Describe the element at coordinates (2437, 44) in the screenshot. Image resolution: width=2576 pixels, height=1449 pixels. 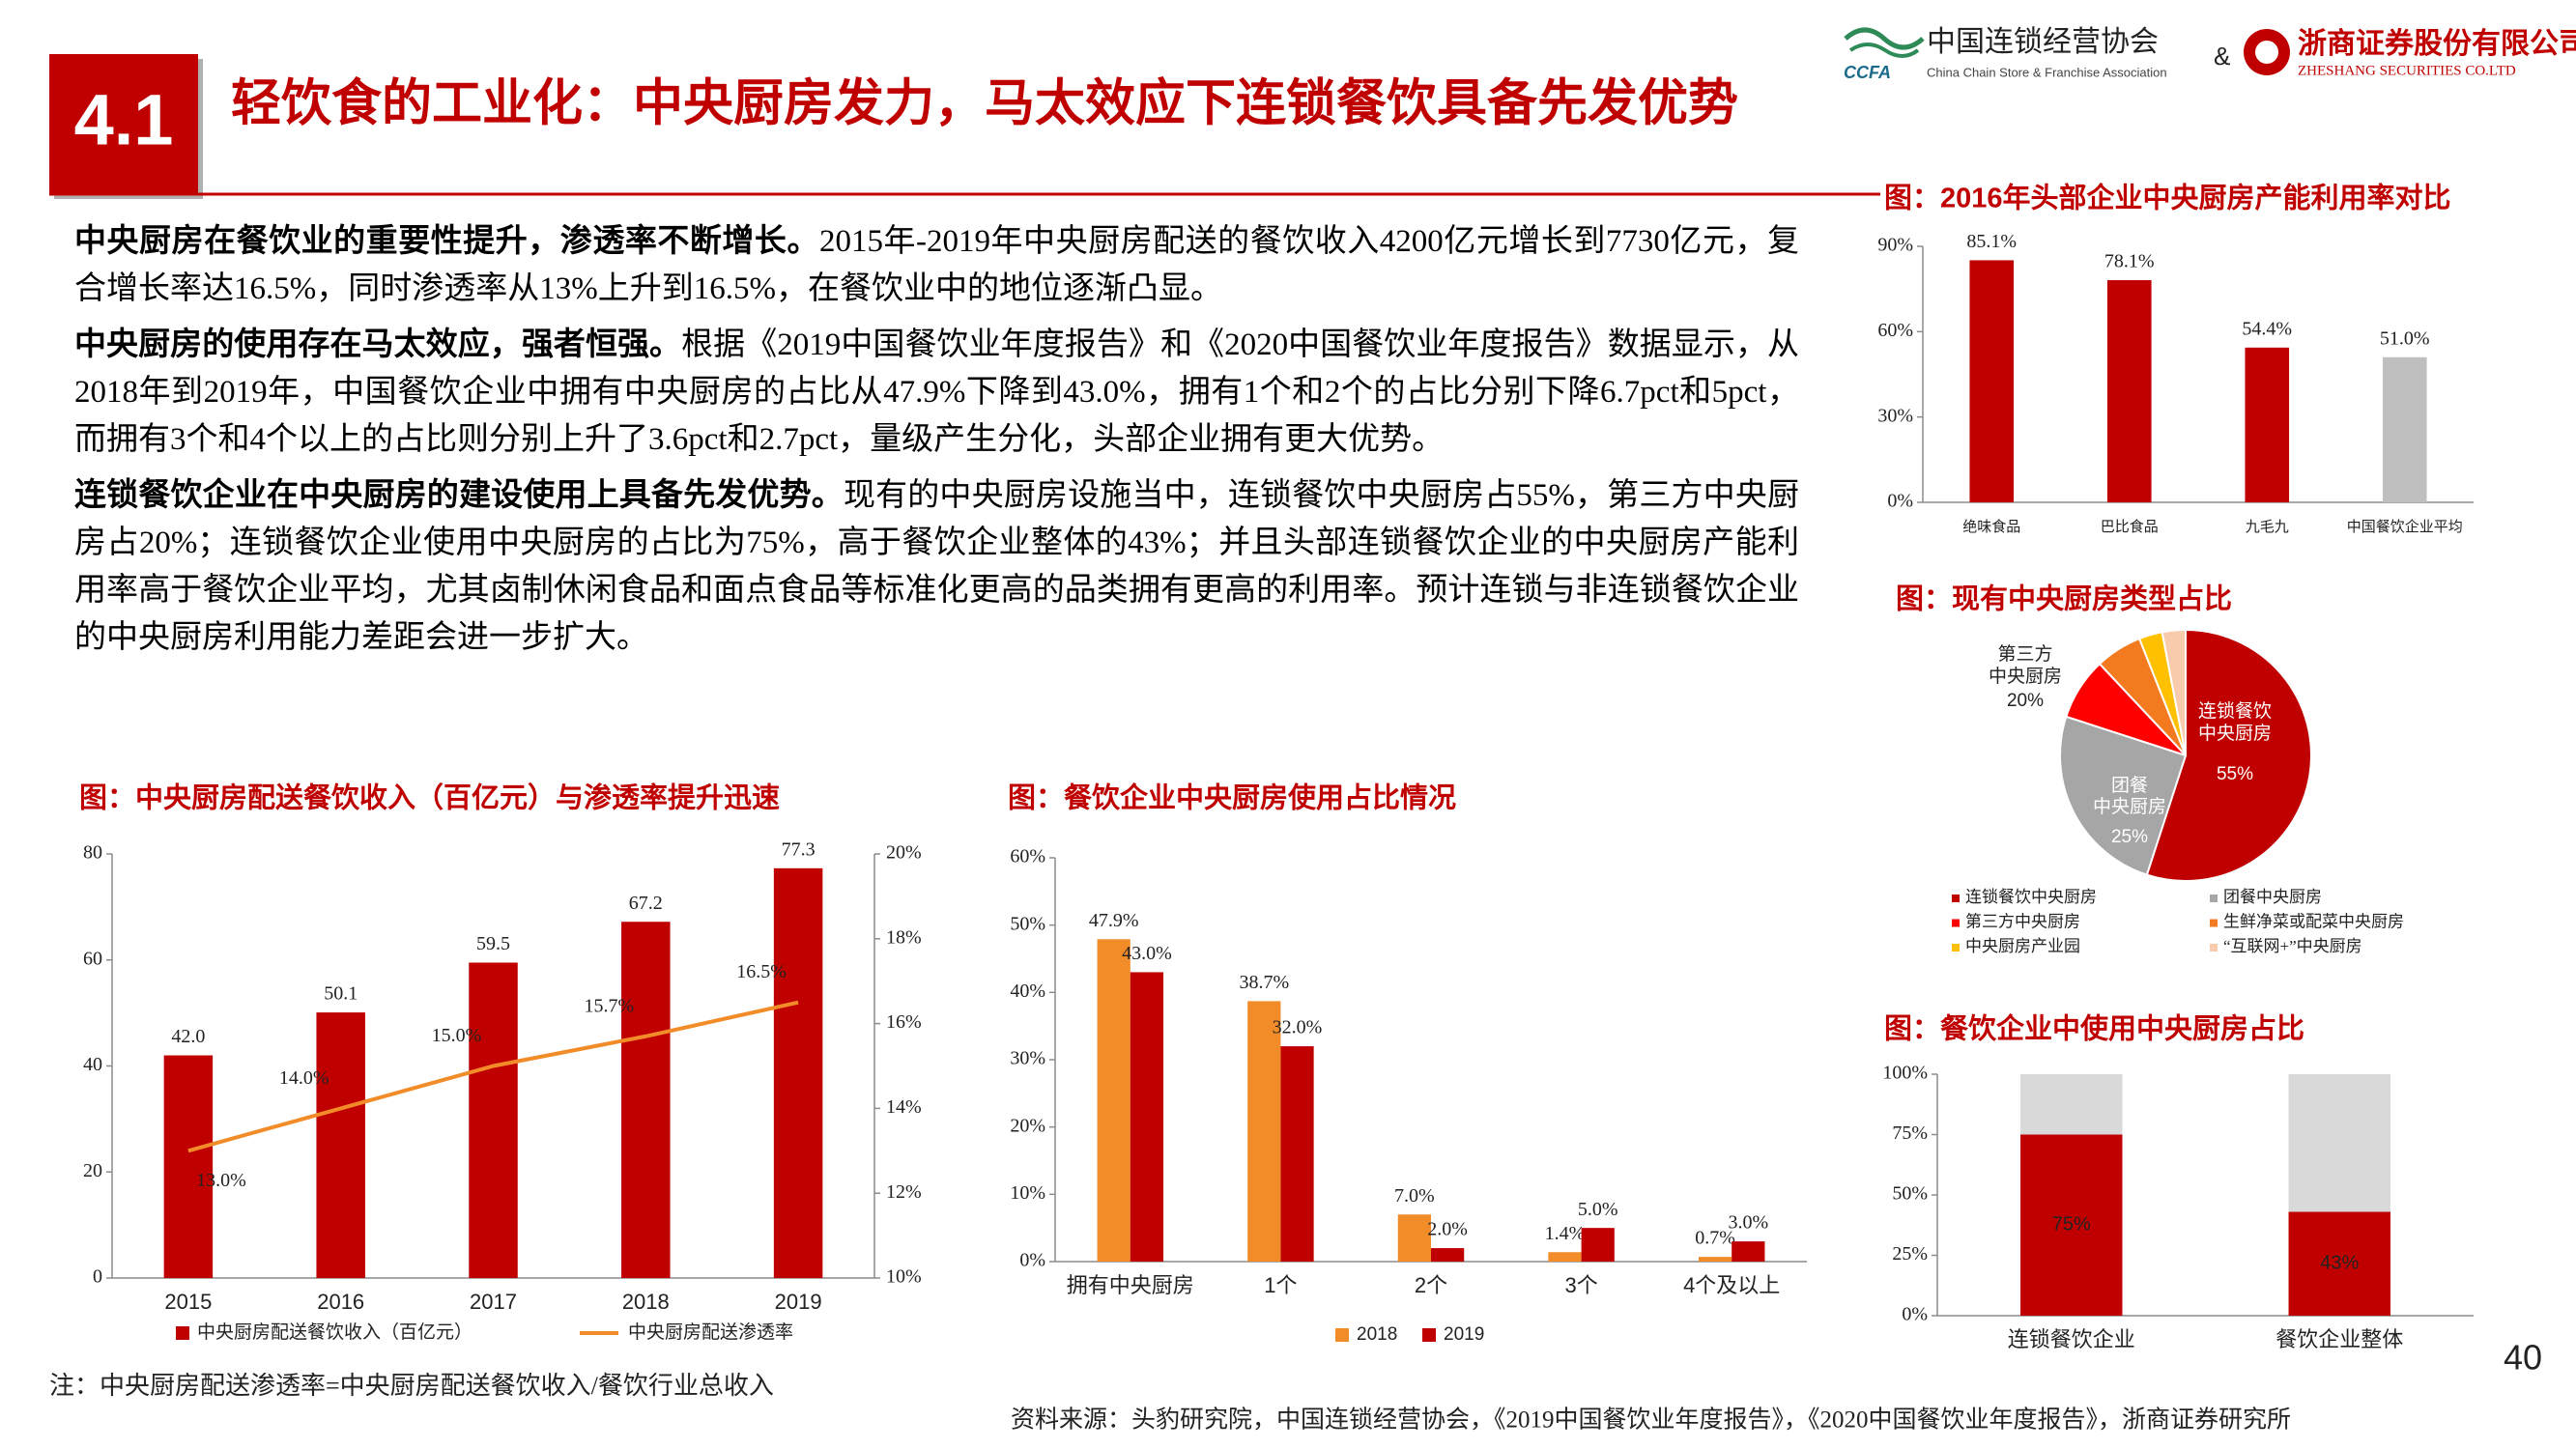
I see `logo-name: 浙商证券股份有限公司` at that location.